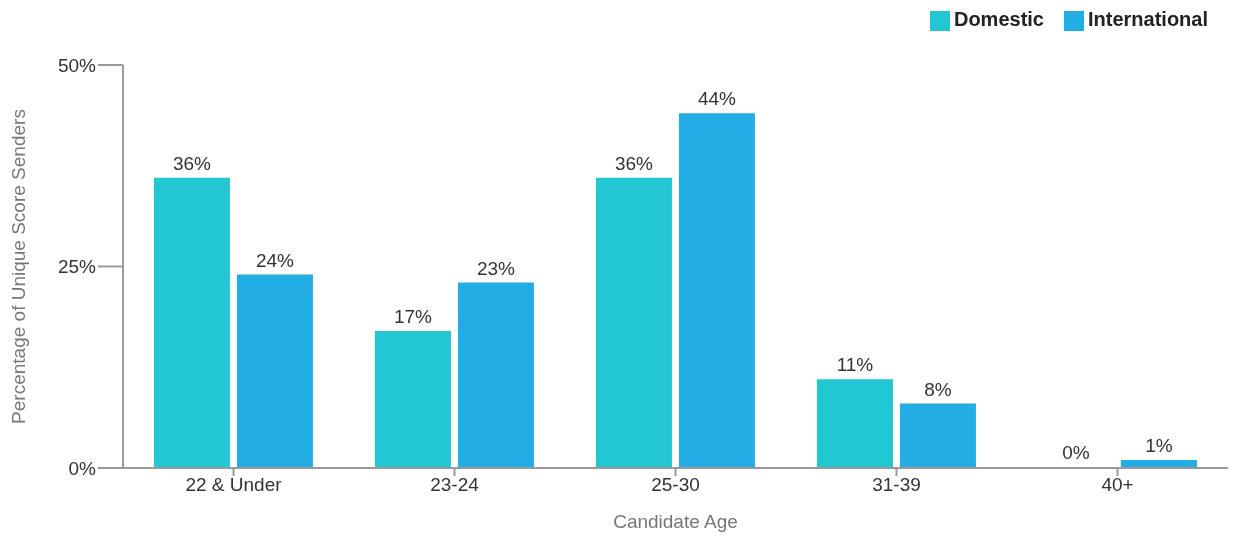 This screenshot has height=552, width=1233. What do you see at coordinates (717, 99) in the screenshot?
I see `data-label: 44%` at bounding box center [717, 99].